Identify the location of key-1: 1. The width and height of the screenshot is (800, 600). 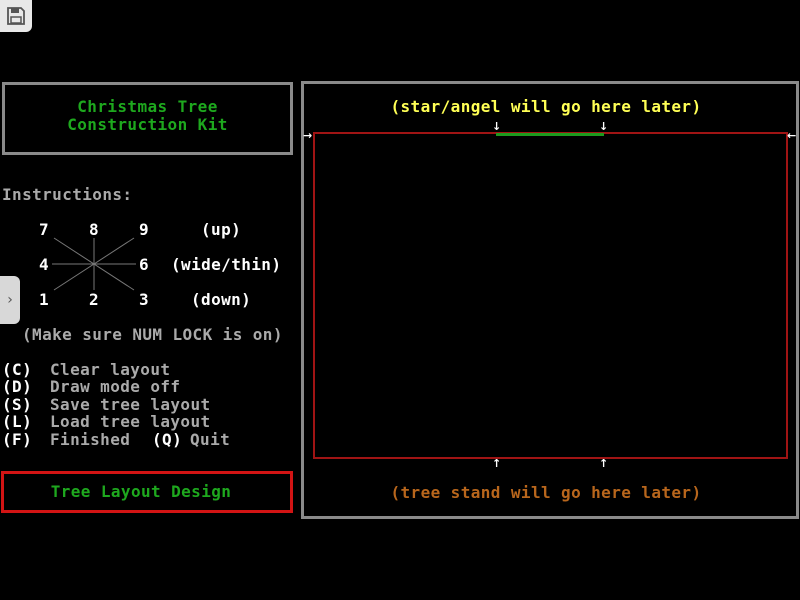
(44, 299).